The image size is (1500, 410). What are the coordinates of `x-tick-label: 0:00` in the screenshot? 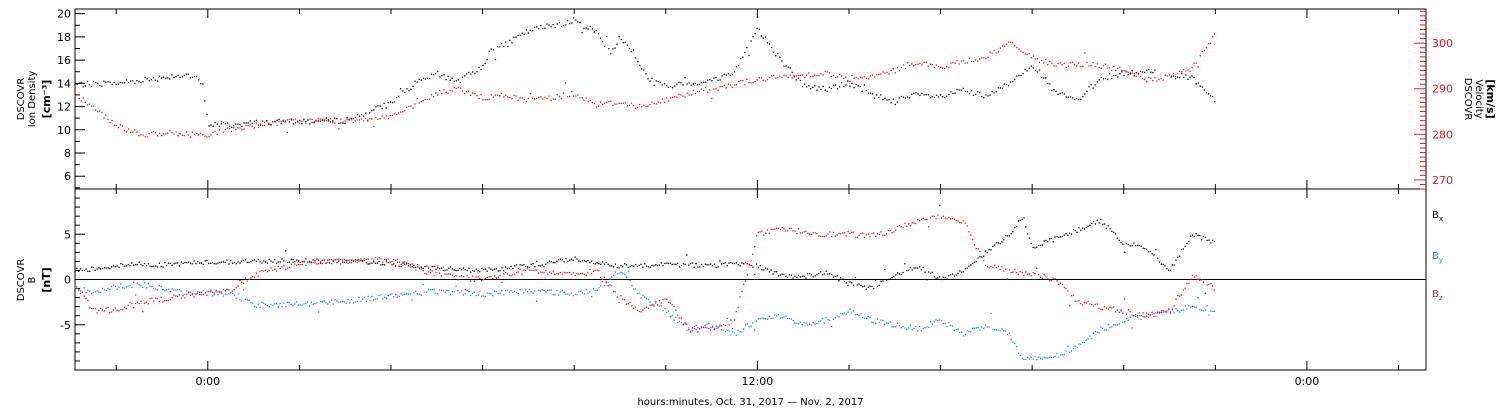 It's located at (207, 381).